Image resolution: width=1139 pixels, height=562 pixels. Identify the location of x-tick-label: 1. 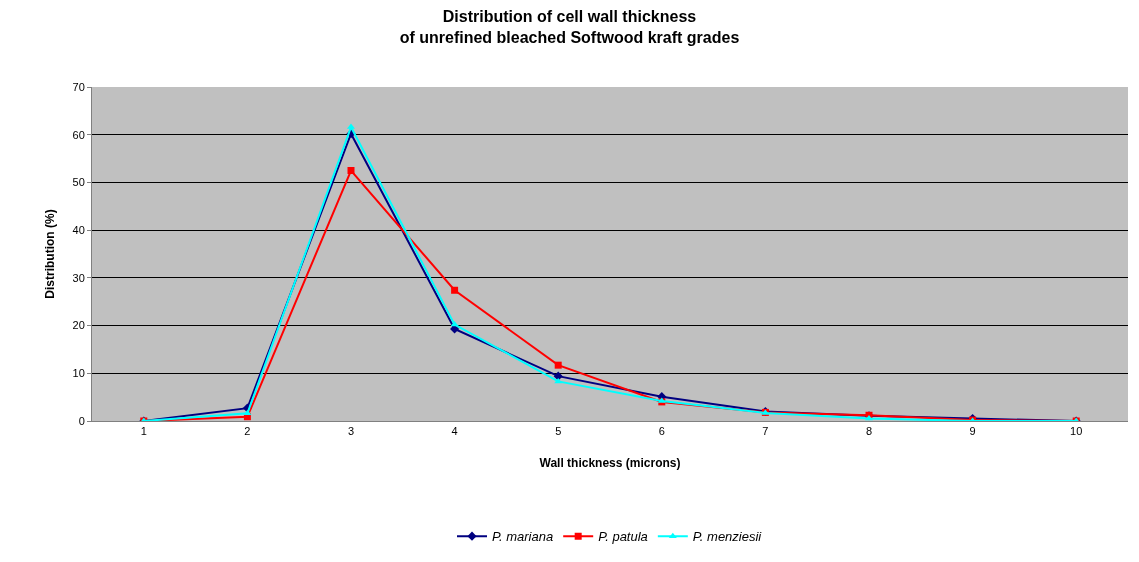
(143, 431).